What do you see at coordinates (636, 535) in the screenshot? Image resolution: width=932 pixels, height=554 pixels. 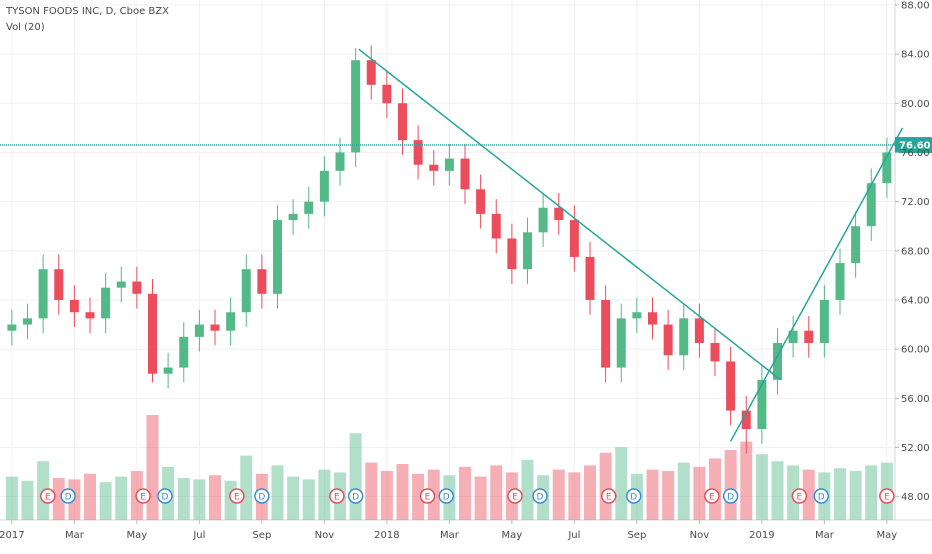 I see `x-tick-label: Sep` at bounding box center [636, 535].